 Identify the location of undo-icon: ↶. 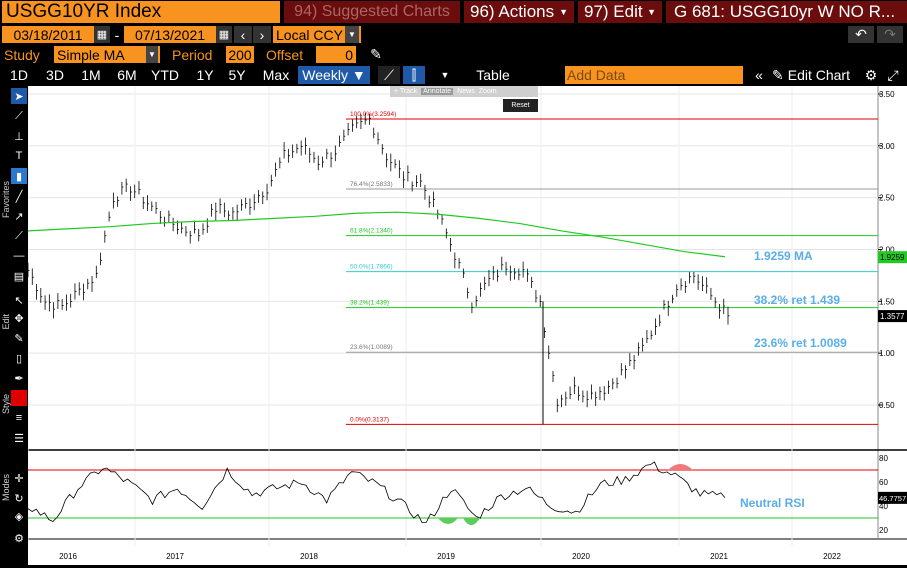
(861, 34).